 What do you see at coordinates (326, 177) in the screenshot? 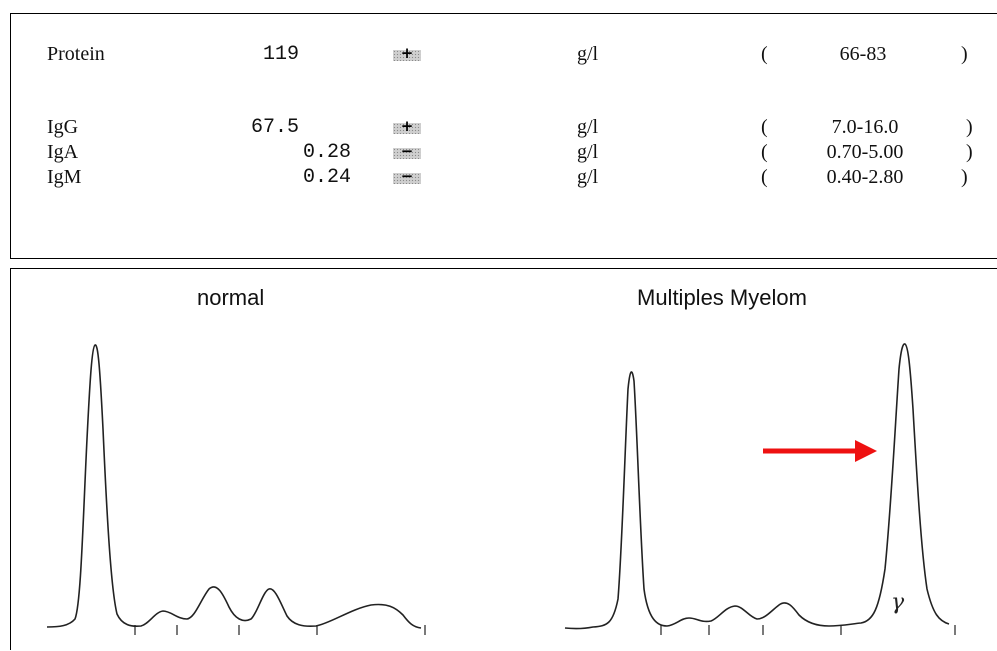
I see `analyte-value: 0.24` at bounding box center [326, 177].